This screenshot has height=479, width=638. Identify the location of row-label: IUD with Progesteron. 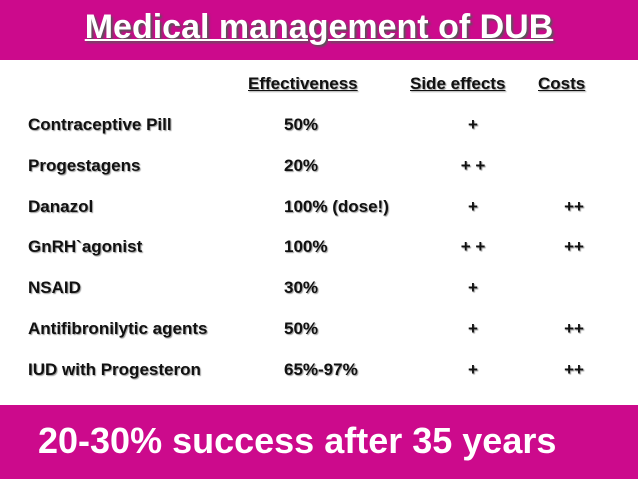
(114, 369).